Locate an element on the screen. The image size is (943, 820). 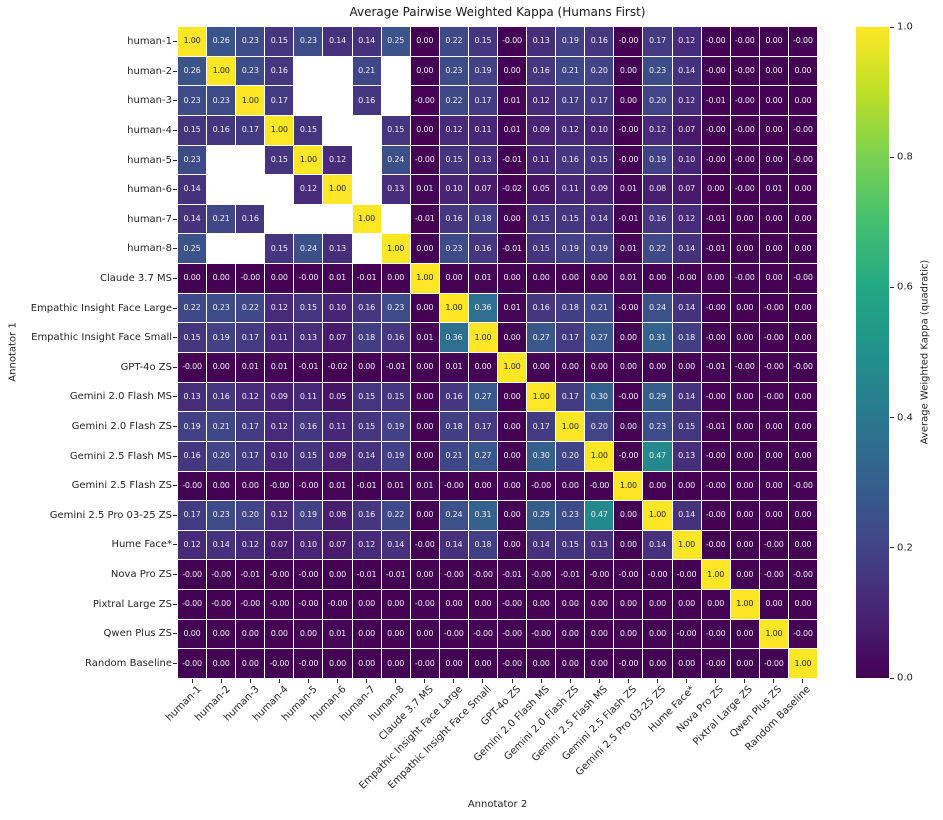
y-tick-label: GPT-4o ZS is located at coordinates (146, 367).